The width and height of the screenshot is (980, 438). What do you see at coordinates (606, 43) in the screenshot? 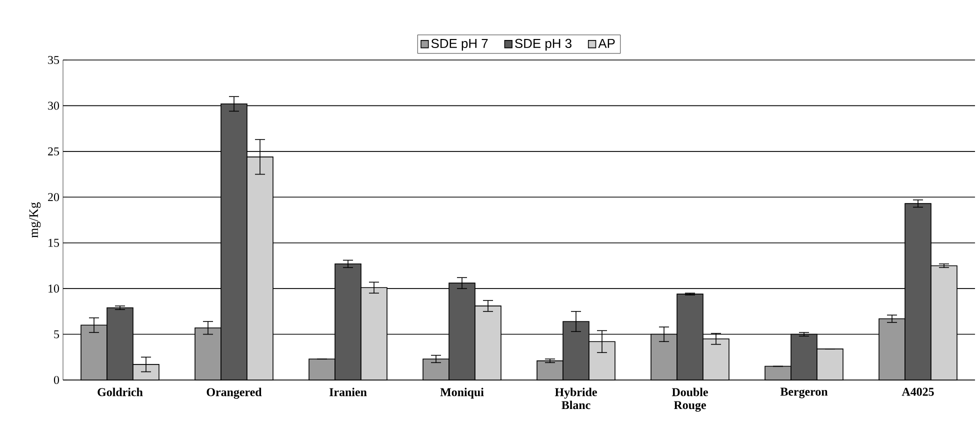
I see `legend-label: AP` at bounding box center [606, 43].